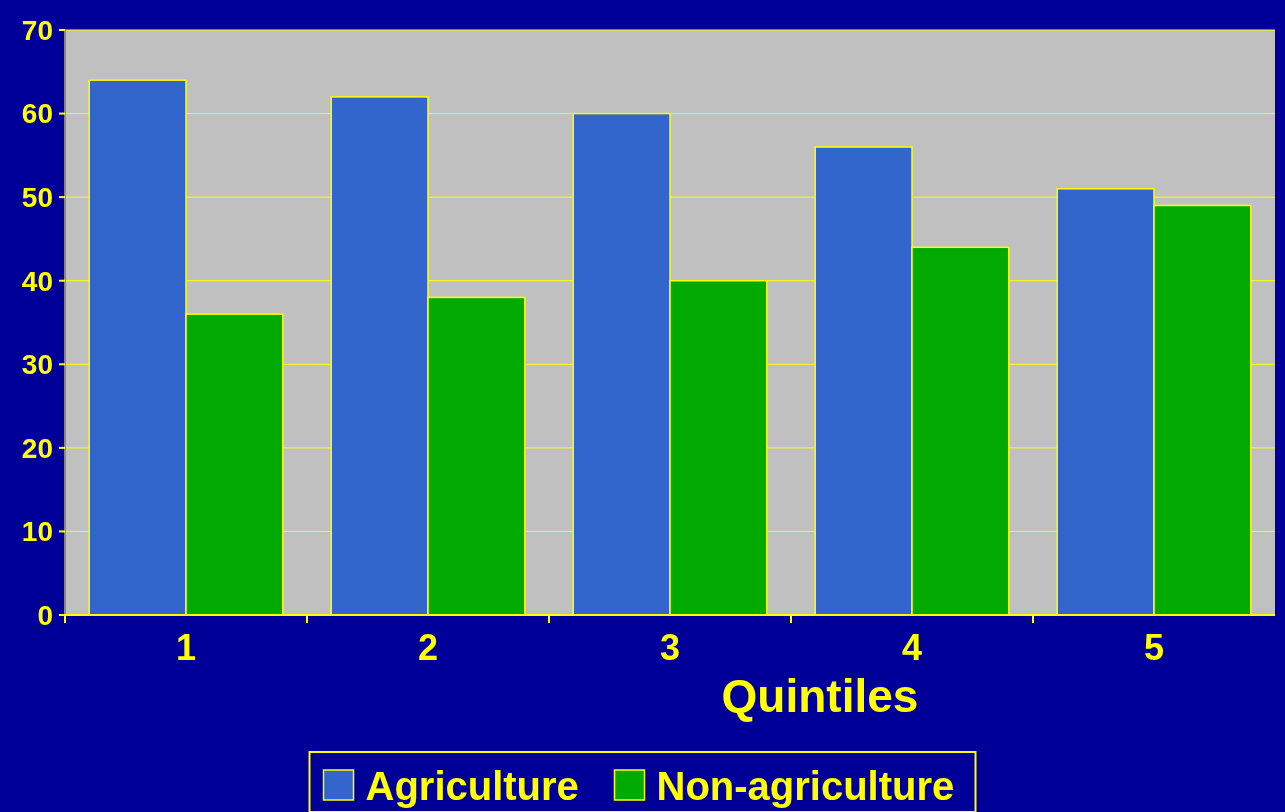 This screenshot has width=1285, height=812. I want to click on x-tick-label: 5, so click(1154, 647).